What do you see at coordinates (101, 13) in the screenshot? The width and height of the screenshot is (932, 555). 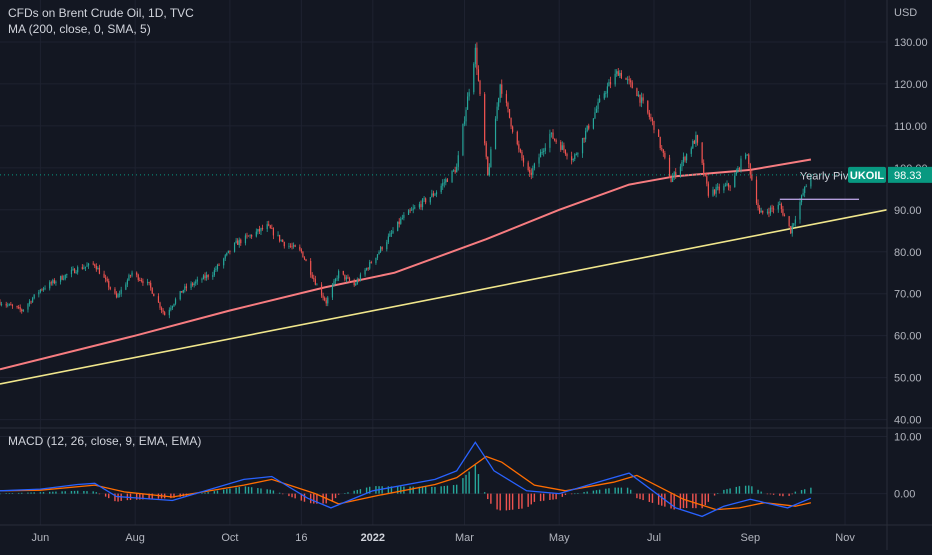 I see `chart-title: CFDs on Brent Crude Oil, 1D, TVC` at bounding box center [101, 13].